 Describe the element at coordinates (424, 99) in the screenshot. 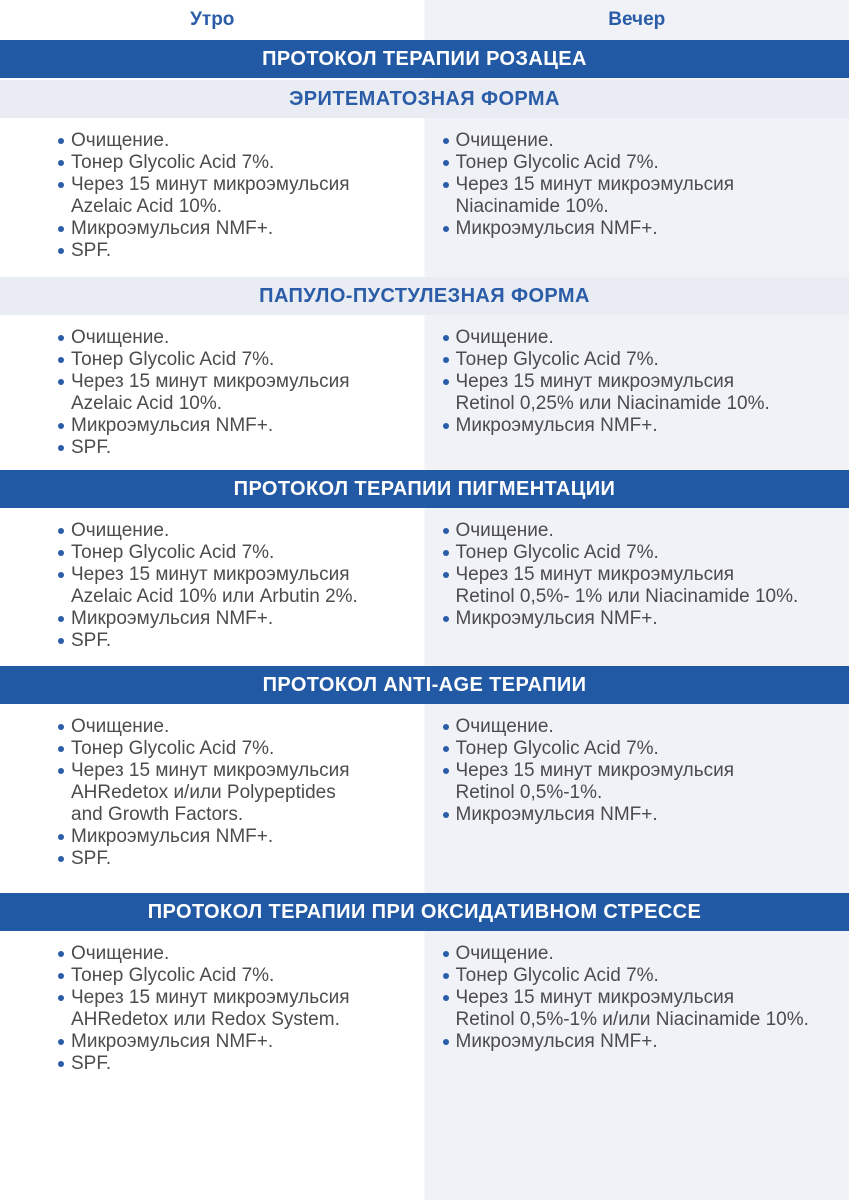

I see `banner-erythematous-form: ЭРИТЕМАТОЗНАЯ ФОРМА` at that location.